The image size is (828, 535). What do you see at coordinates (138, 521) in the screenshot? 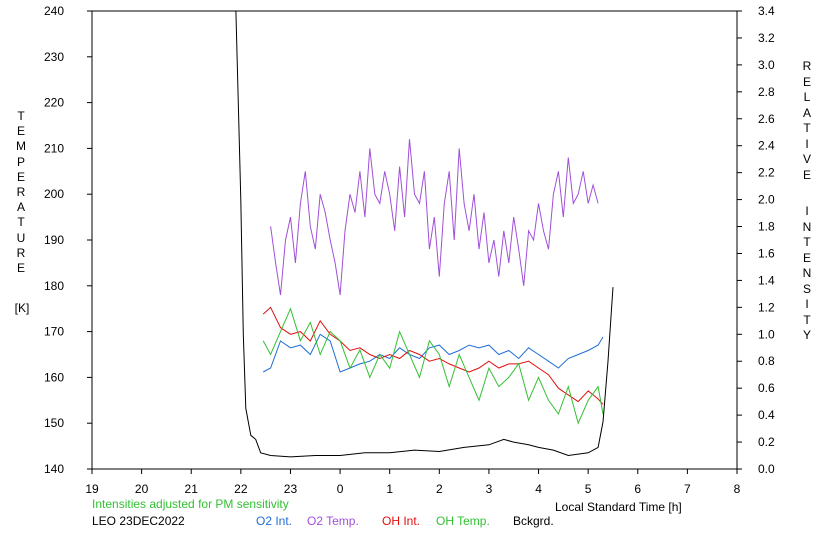
I see `station-label: LEO 23DEC2022` at bounding box center [138, 521].